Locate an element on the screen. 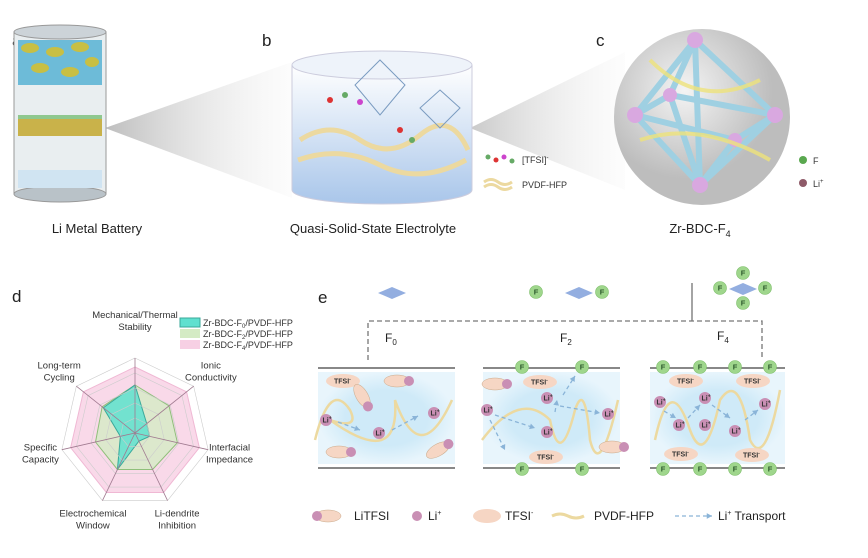  radar-axis-label: Mechanical/Thermal Stability is located at coordinates (135, 321).